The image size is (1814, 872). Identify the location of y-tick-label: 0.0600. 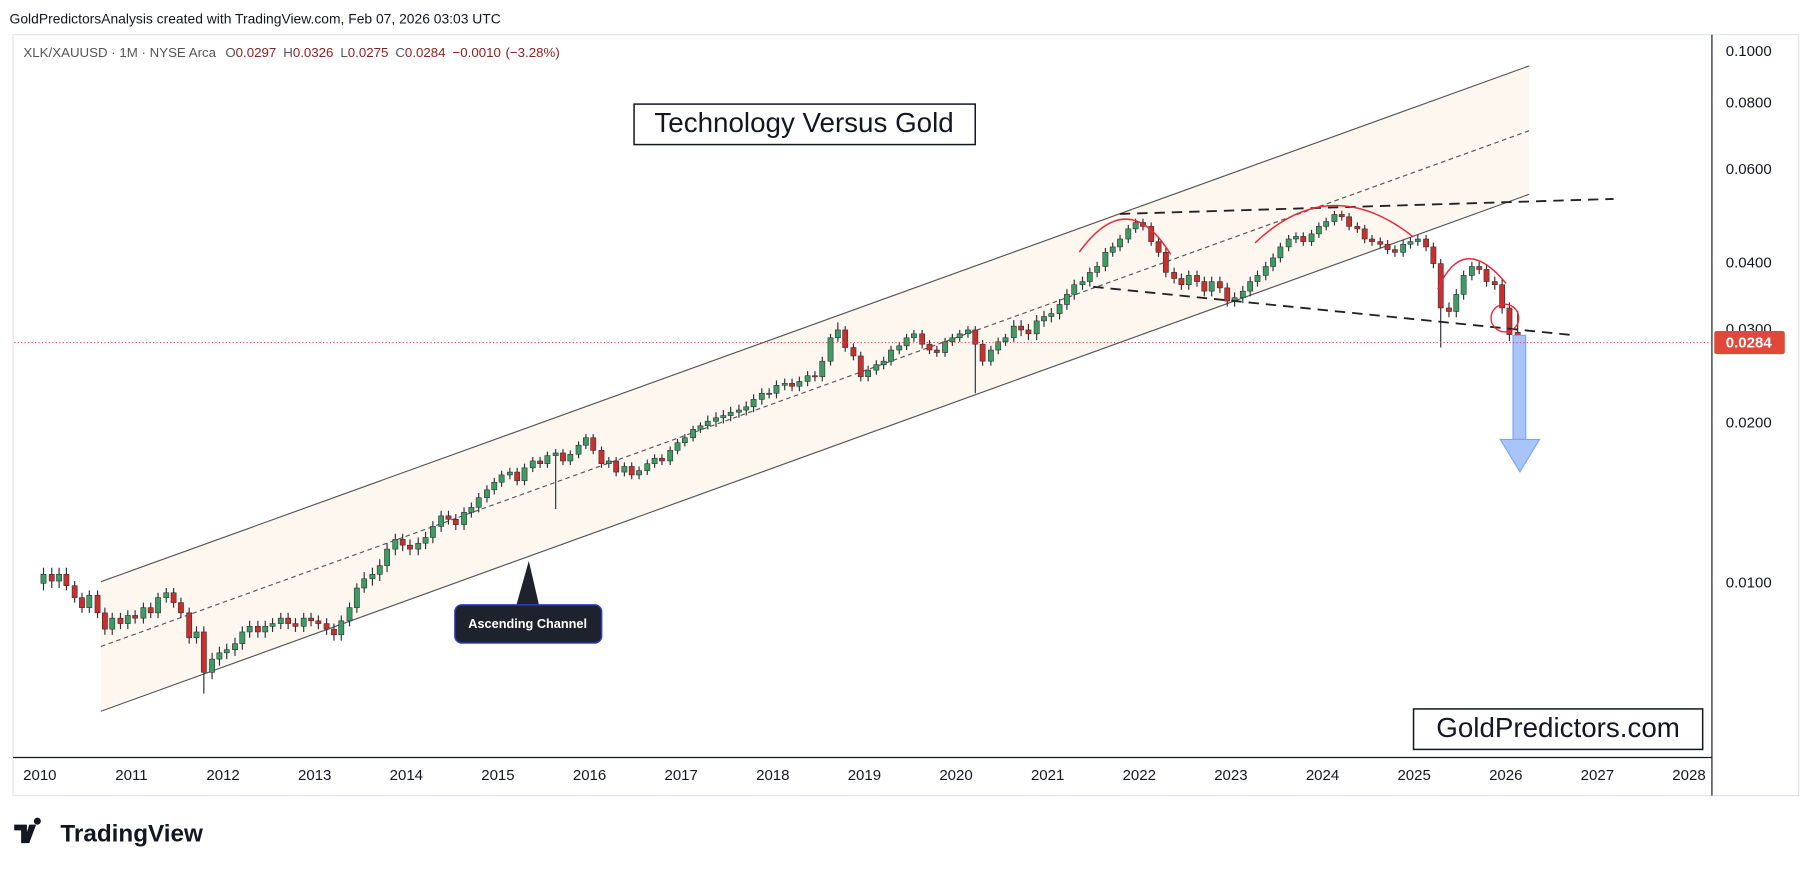
(1749, 169).